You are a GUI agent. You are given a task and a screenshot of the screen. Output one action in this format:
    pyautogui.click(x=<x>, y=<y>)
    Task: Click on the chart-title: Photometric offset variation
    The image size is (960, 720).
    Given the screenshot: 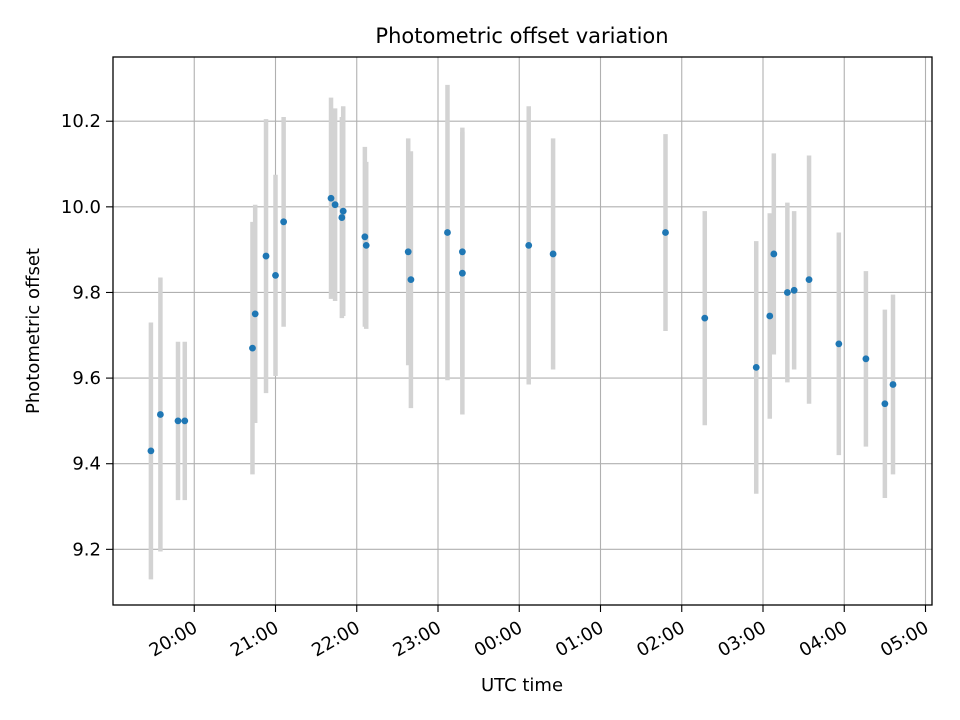 What is the action you would take?
    pyautogui.click(x=521, y=36)
    